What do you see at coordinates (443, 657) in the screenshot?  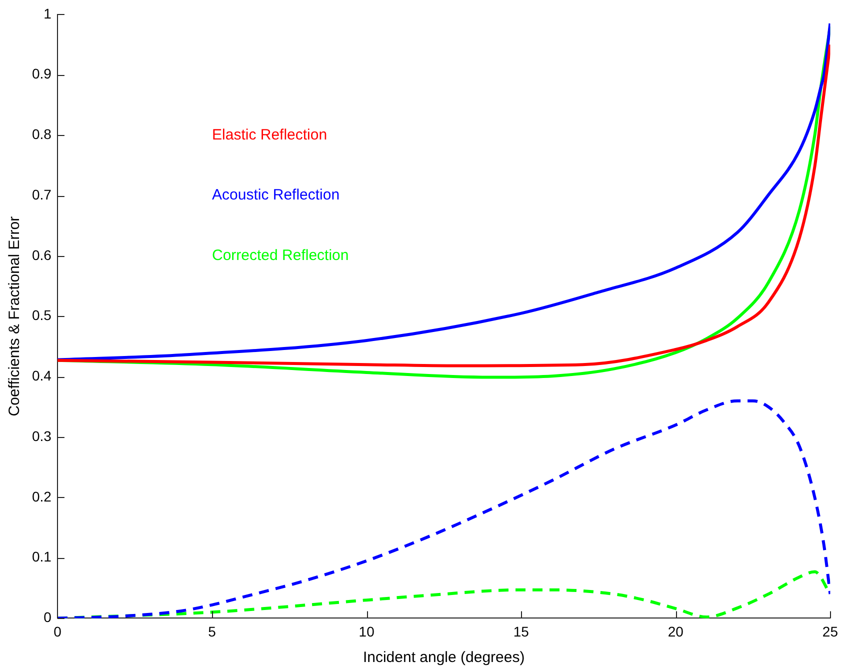 I see `x-axis-title: Incident angle (degrees)` at bounding box center [443, 657].